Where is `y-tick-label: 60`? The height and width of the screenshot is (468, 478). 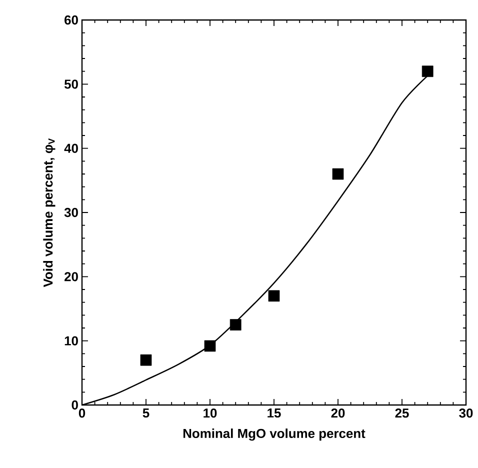
y-tick-label: 60 is located at coordinates (71, 20).